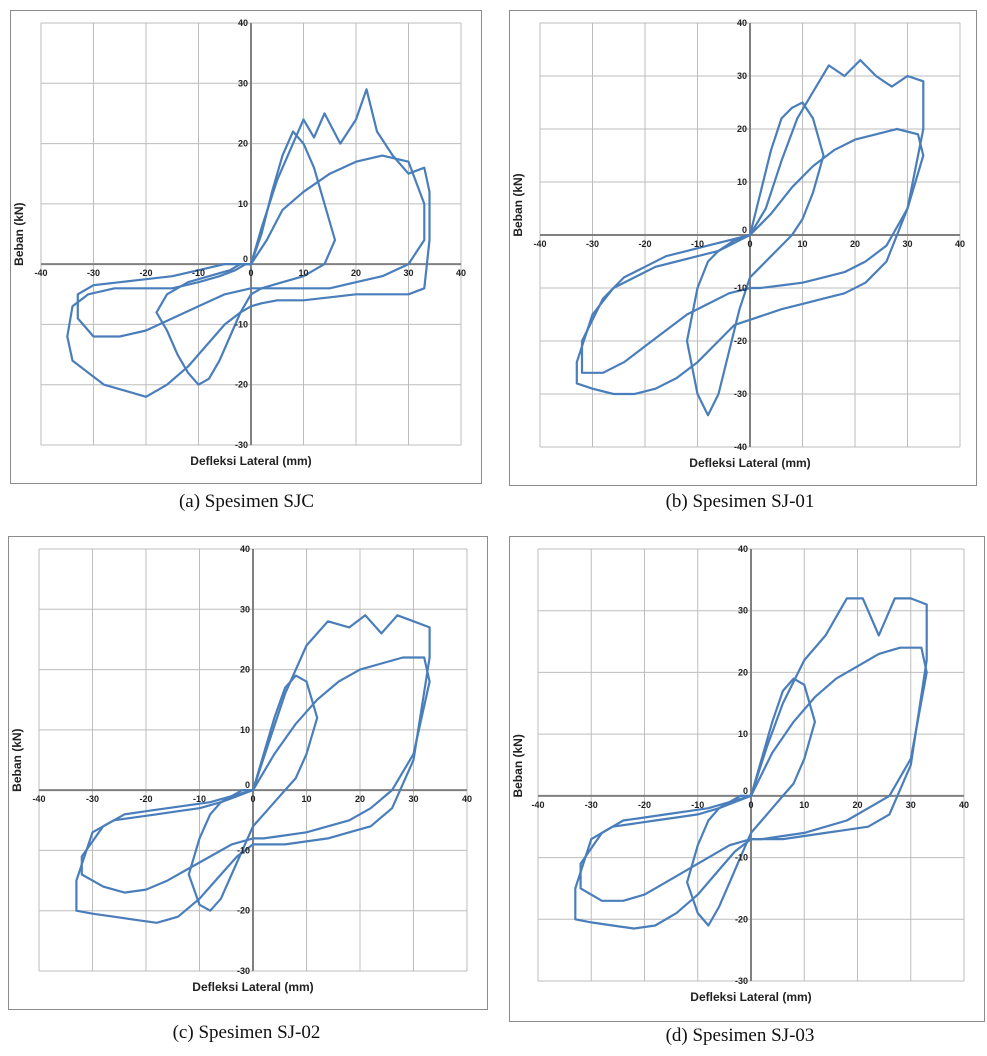  What do you see at coordinates (246, 1032) in the screenshot?
I see `chart-caption: (c) Spesimen SJ-02` at bounding box center [246, 1032].